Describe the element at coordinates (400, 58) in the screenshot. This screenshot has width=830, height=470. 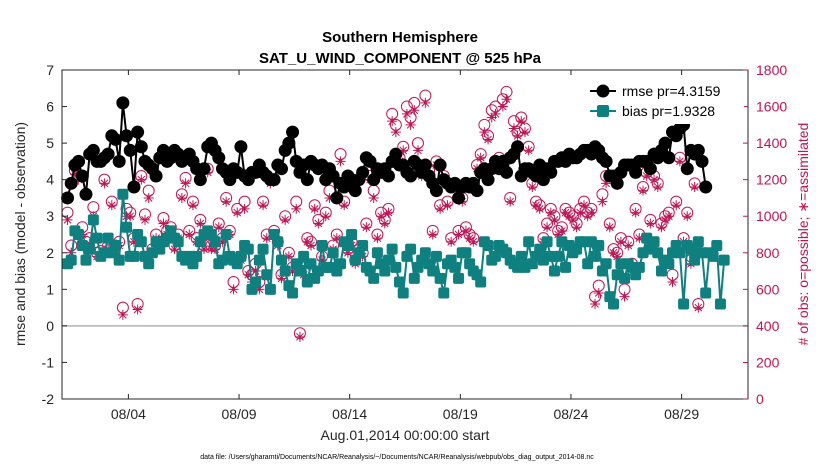
I see `chart-subtitle: SAT_U_WIND_COMPONENT @ 525 hPa` at that location.